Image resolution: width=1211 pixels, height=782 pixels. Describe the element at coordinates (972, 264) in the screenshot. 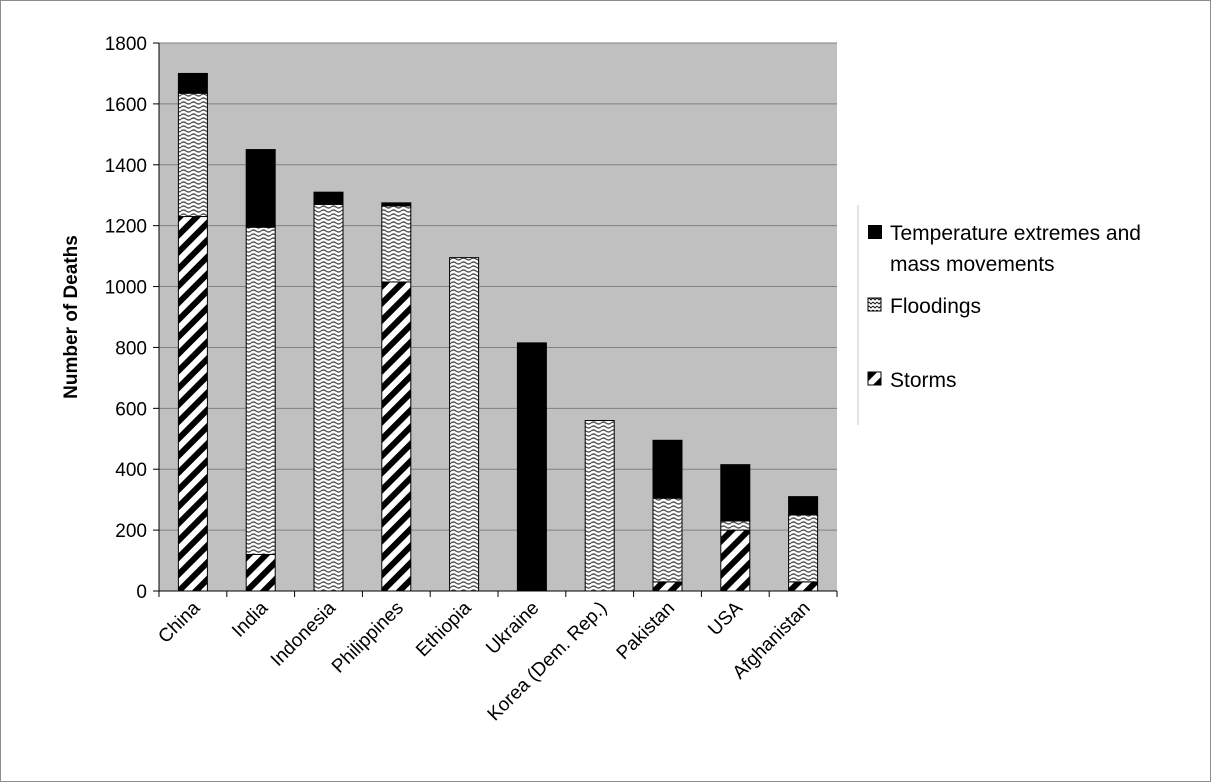

I see `legend-label-temperature-line2: mass movements` at that location.